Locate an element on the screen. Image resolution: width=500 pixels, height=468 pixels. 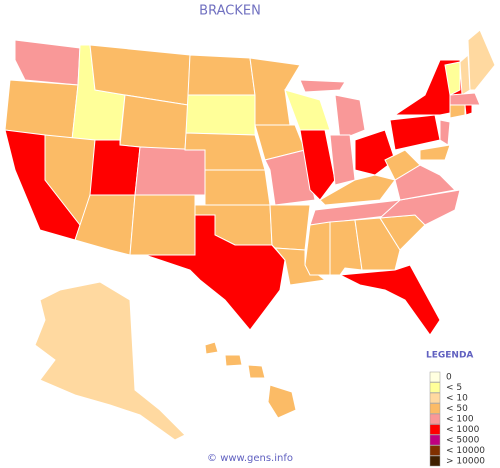
legend-label: < 5000 is located at coordinates (463, 441).